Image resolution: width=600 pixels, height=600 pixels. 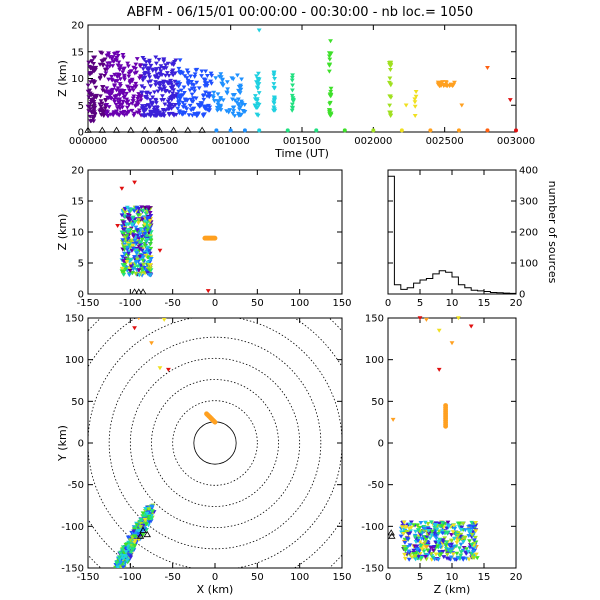 What do you see at coordinates (516, 303) in the screenshot?
I see `x-tick-label: 20` at bounding box center [516, 303].